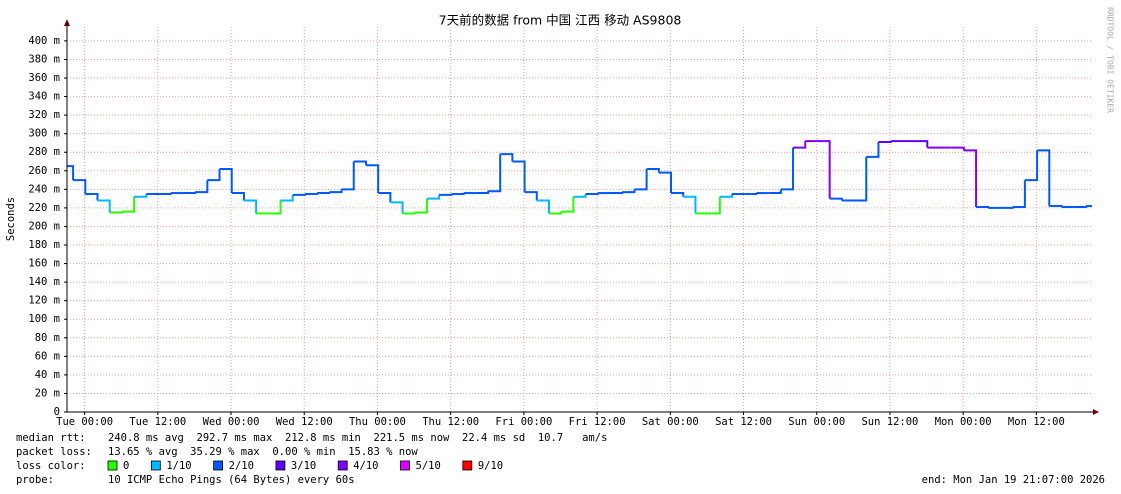 The image size is (1121, 494). What do you see at coordinates (44, 264) in the screenshot?
I see `y-tick-label: 160 m` at bounding box center [44, 264].